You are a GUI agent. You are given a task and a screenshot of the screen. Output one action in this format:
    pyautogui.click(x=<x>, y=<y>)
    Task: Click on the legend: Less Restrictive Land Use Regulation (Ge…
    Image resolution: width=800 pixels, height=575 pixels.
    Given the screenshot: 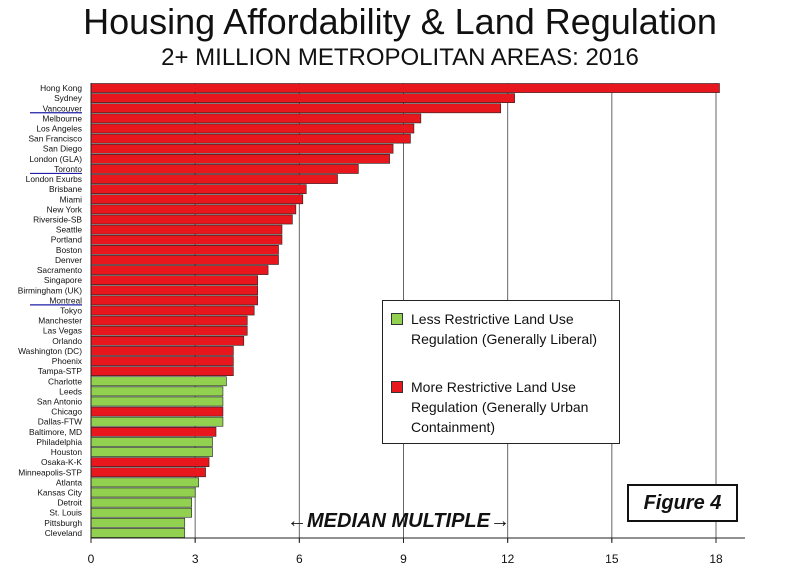 What is the action you would take?
    pyautogui.click(x=501, y=372)
    